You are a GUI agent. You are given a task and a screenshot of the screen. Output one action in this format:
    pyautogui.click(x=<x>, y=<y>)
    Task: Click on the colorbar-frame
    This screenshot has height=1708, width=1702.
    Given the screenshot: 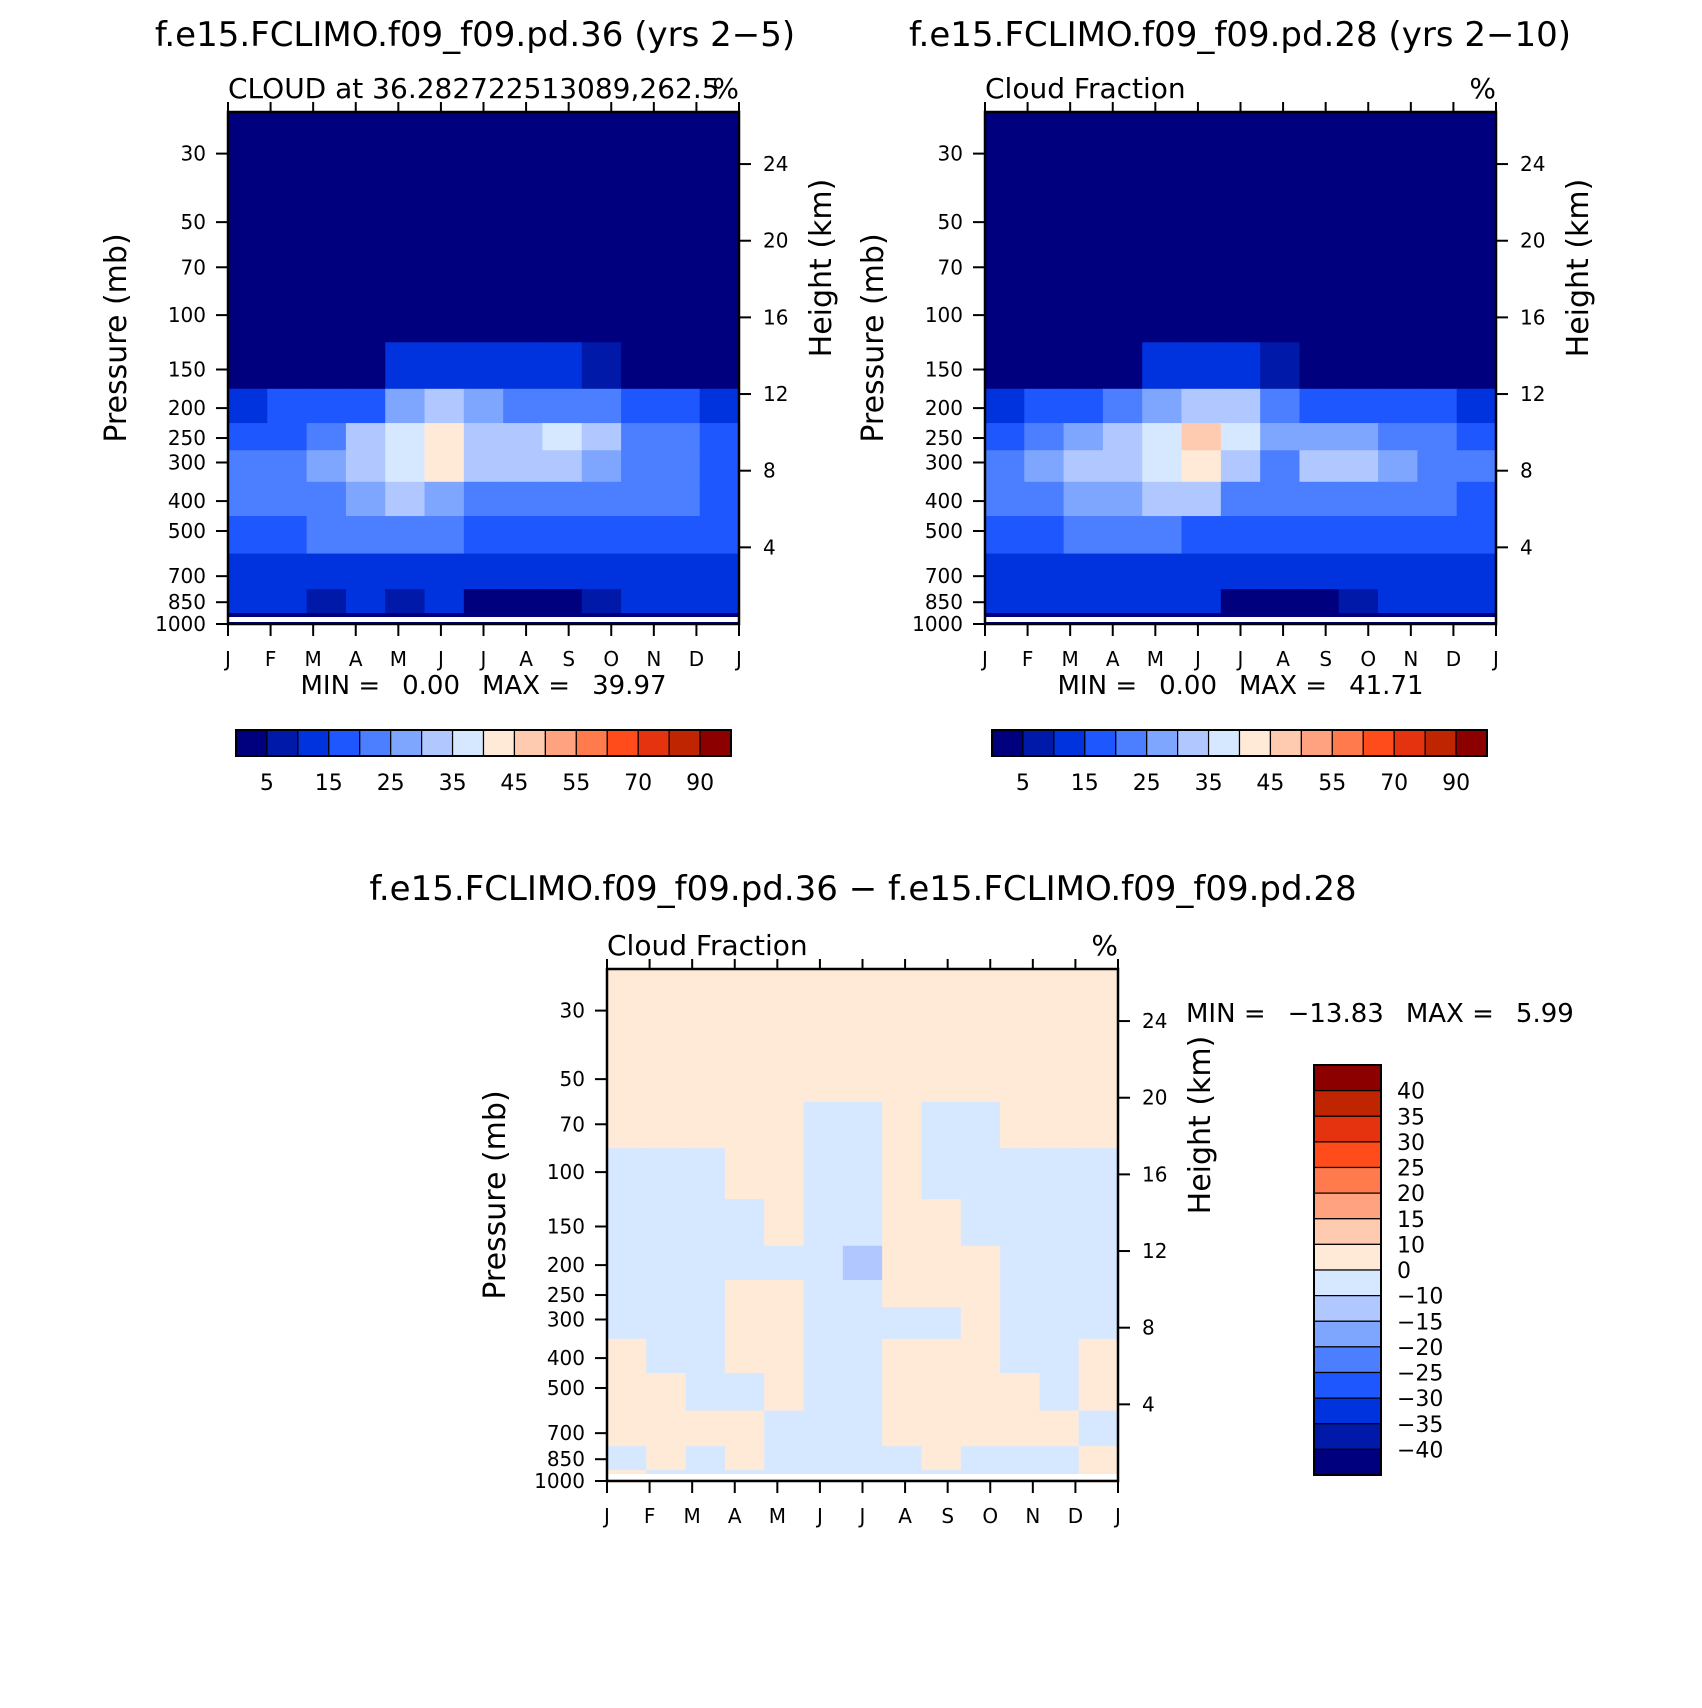 What is the action you would take?
    pyautogui.click(x=483, y=743)
    